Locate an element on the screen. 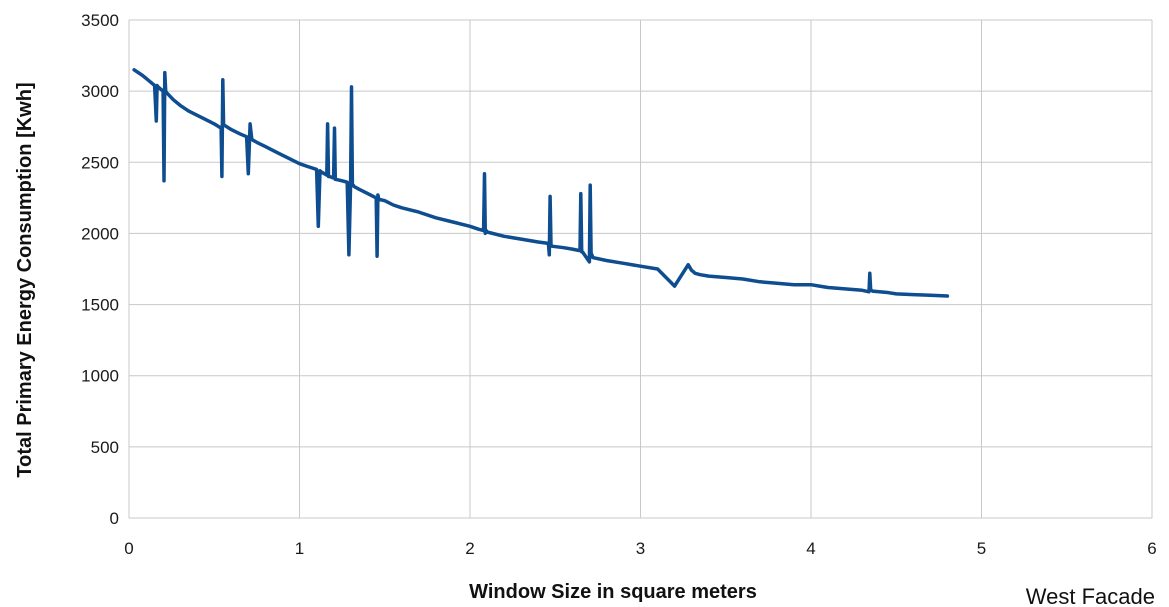 The image size is (1169, 607). x-tick-label: 5 is located at coordinates (981, 548).